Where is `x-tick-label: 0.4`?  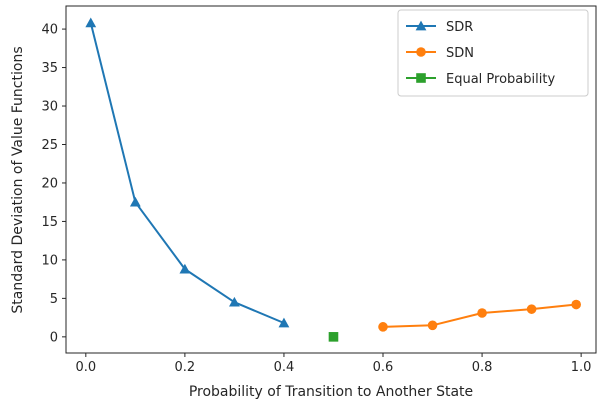
x-tick-label: 0.4 is located at coordinates (284, 367).